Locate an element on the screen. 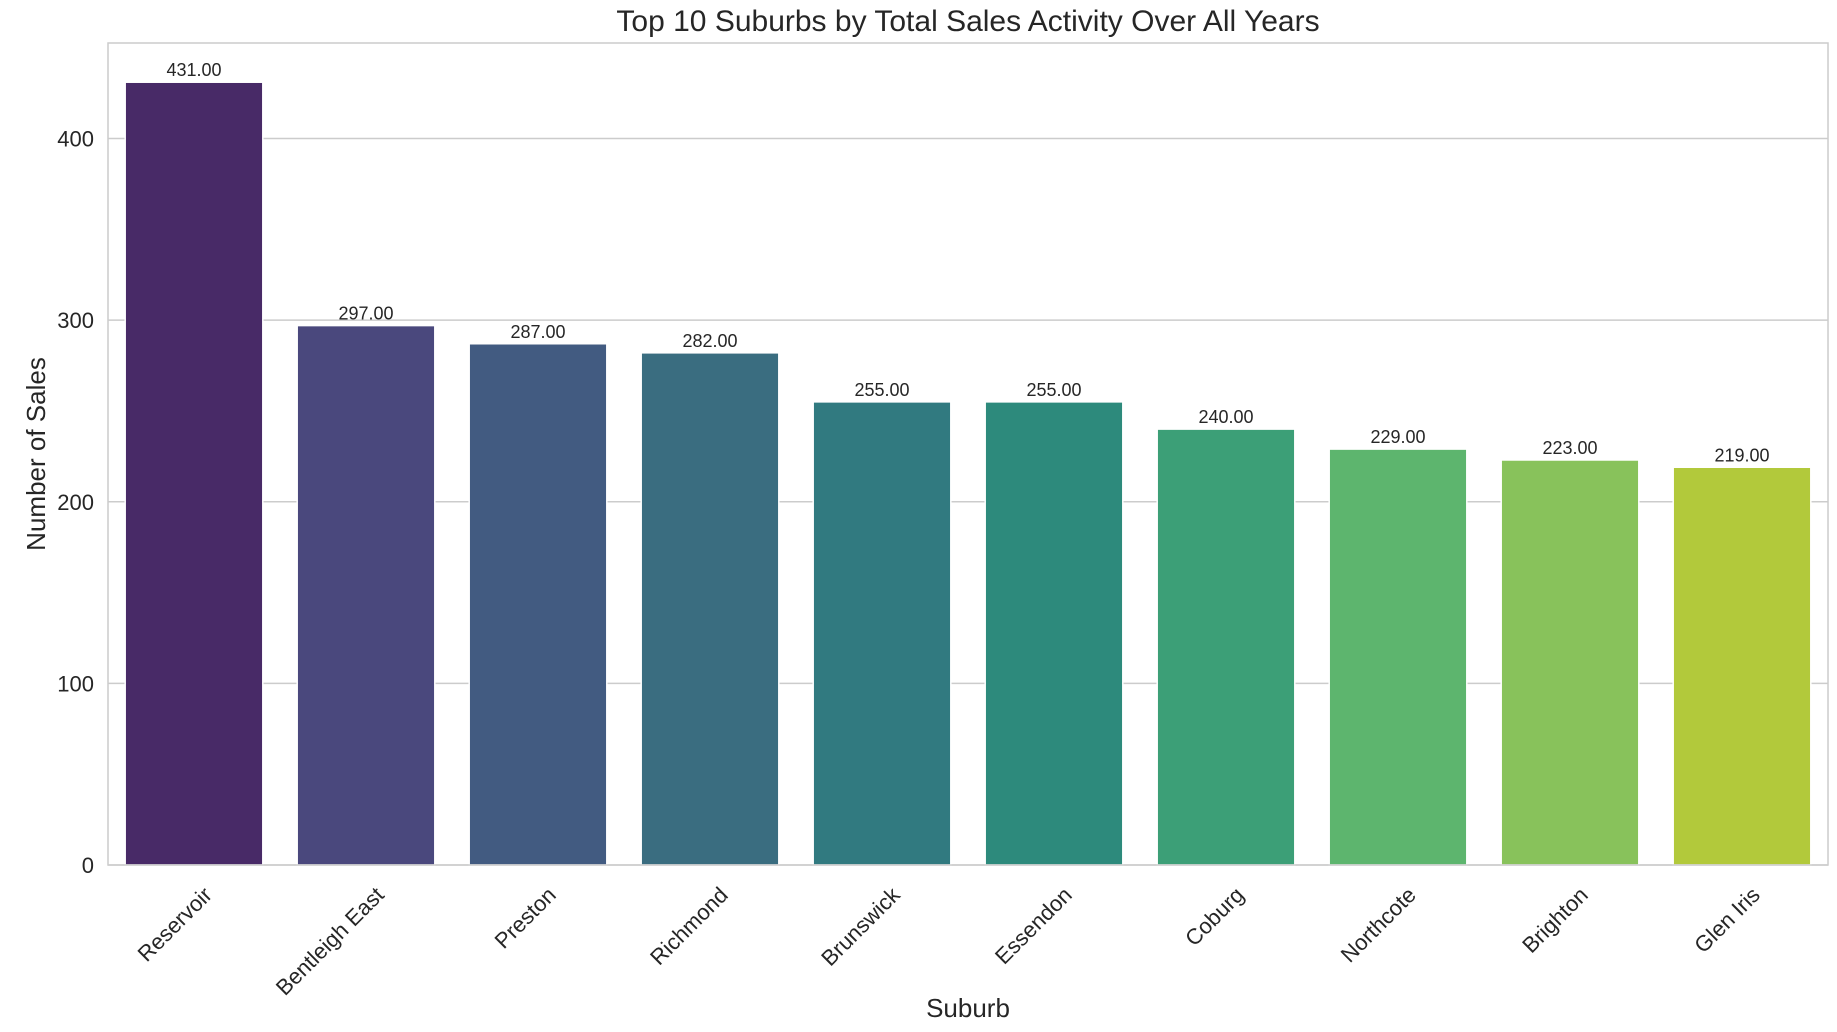 The image size is (1837, 1032). x-tick-label: Brunswick is located at coordinates (860, 925).